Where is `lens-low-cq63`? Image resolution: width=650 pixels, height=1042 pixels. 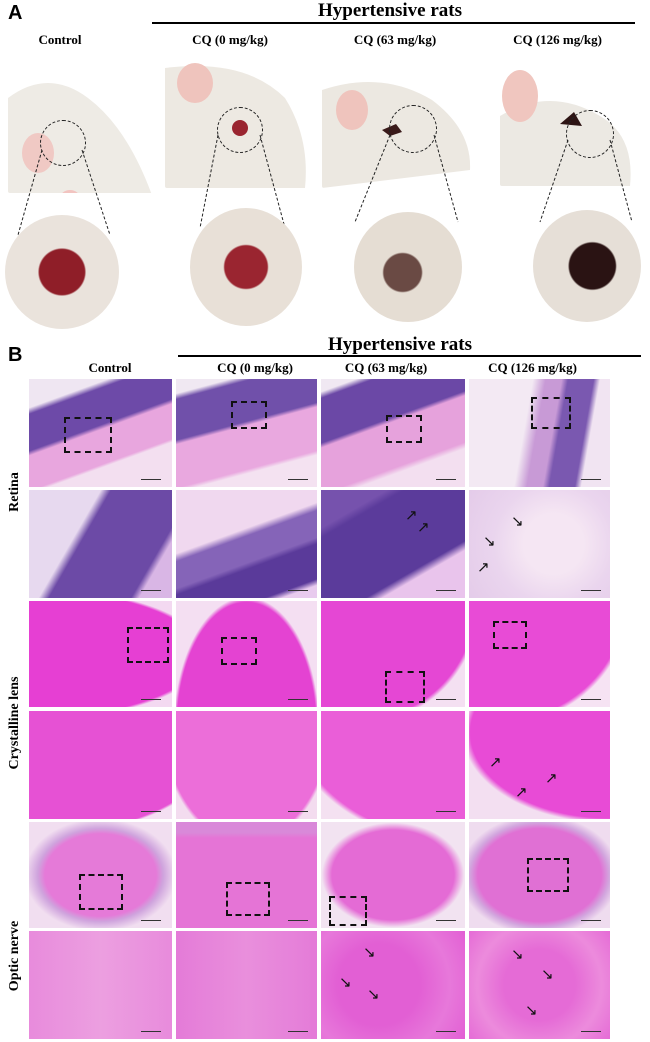 lens-low-cq63 is located at coordinates (393, 654).